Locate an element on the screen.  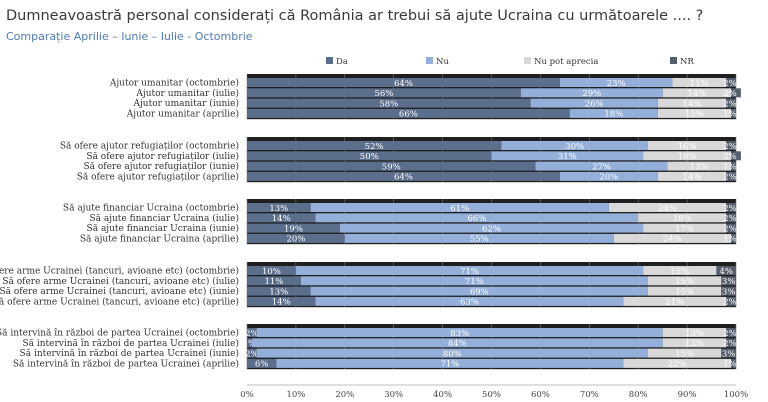
legend-label: Nu is located at coordinates (442, 62).